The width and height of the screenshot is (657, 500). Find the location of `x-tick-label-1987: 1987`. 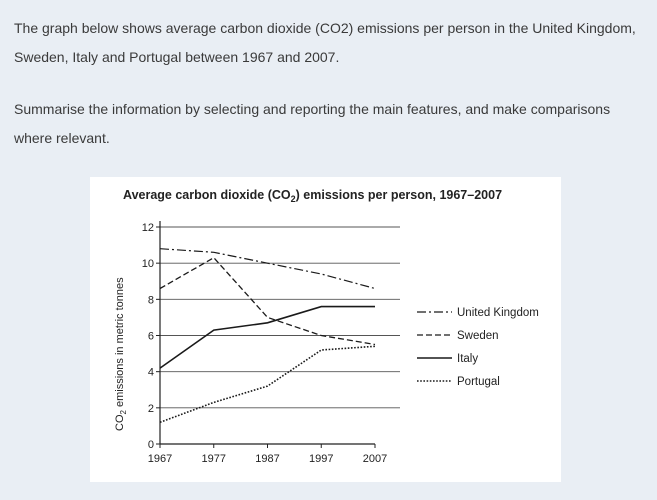

x-tick-label-1987: 1987 is located at coordinates (267, 459).